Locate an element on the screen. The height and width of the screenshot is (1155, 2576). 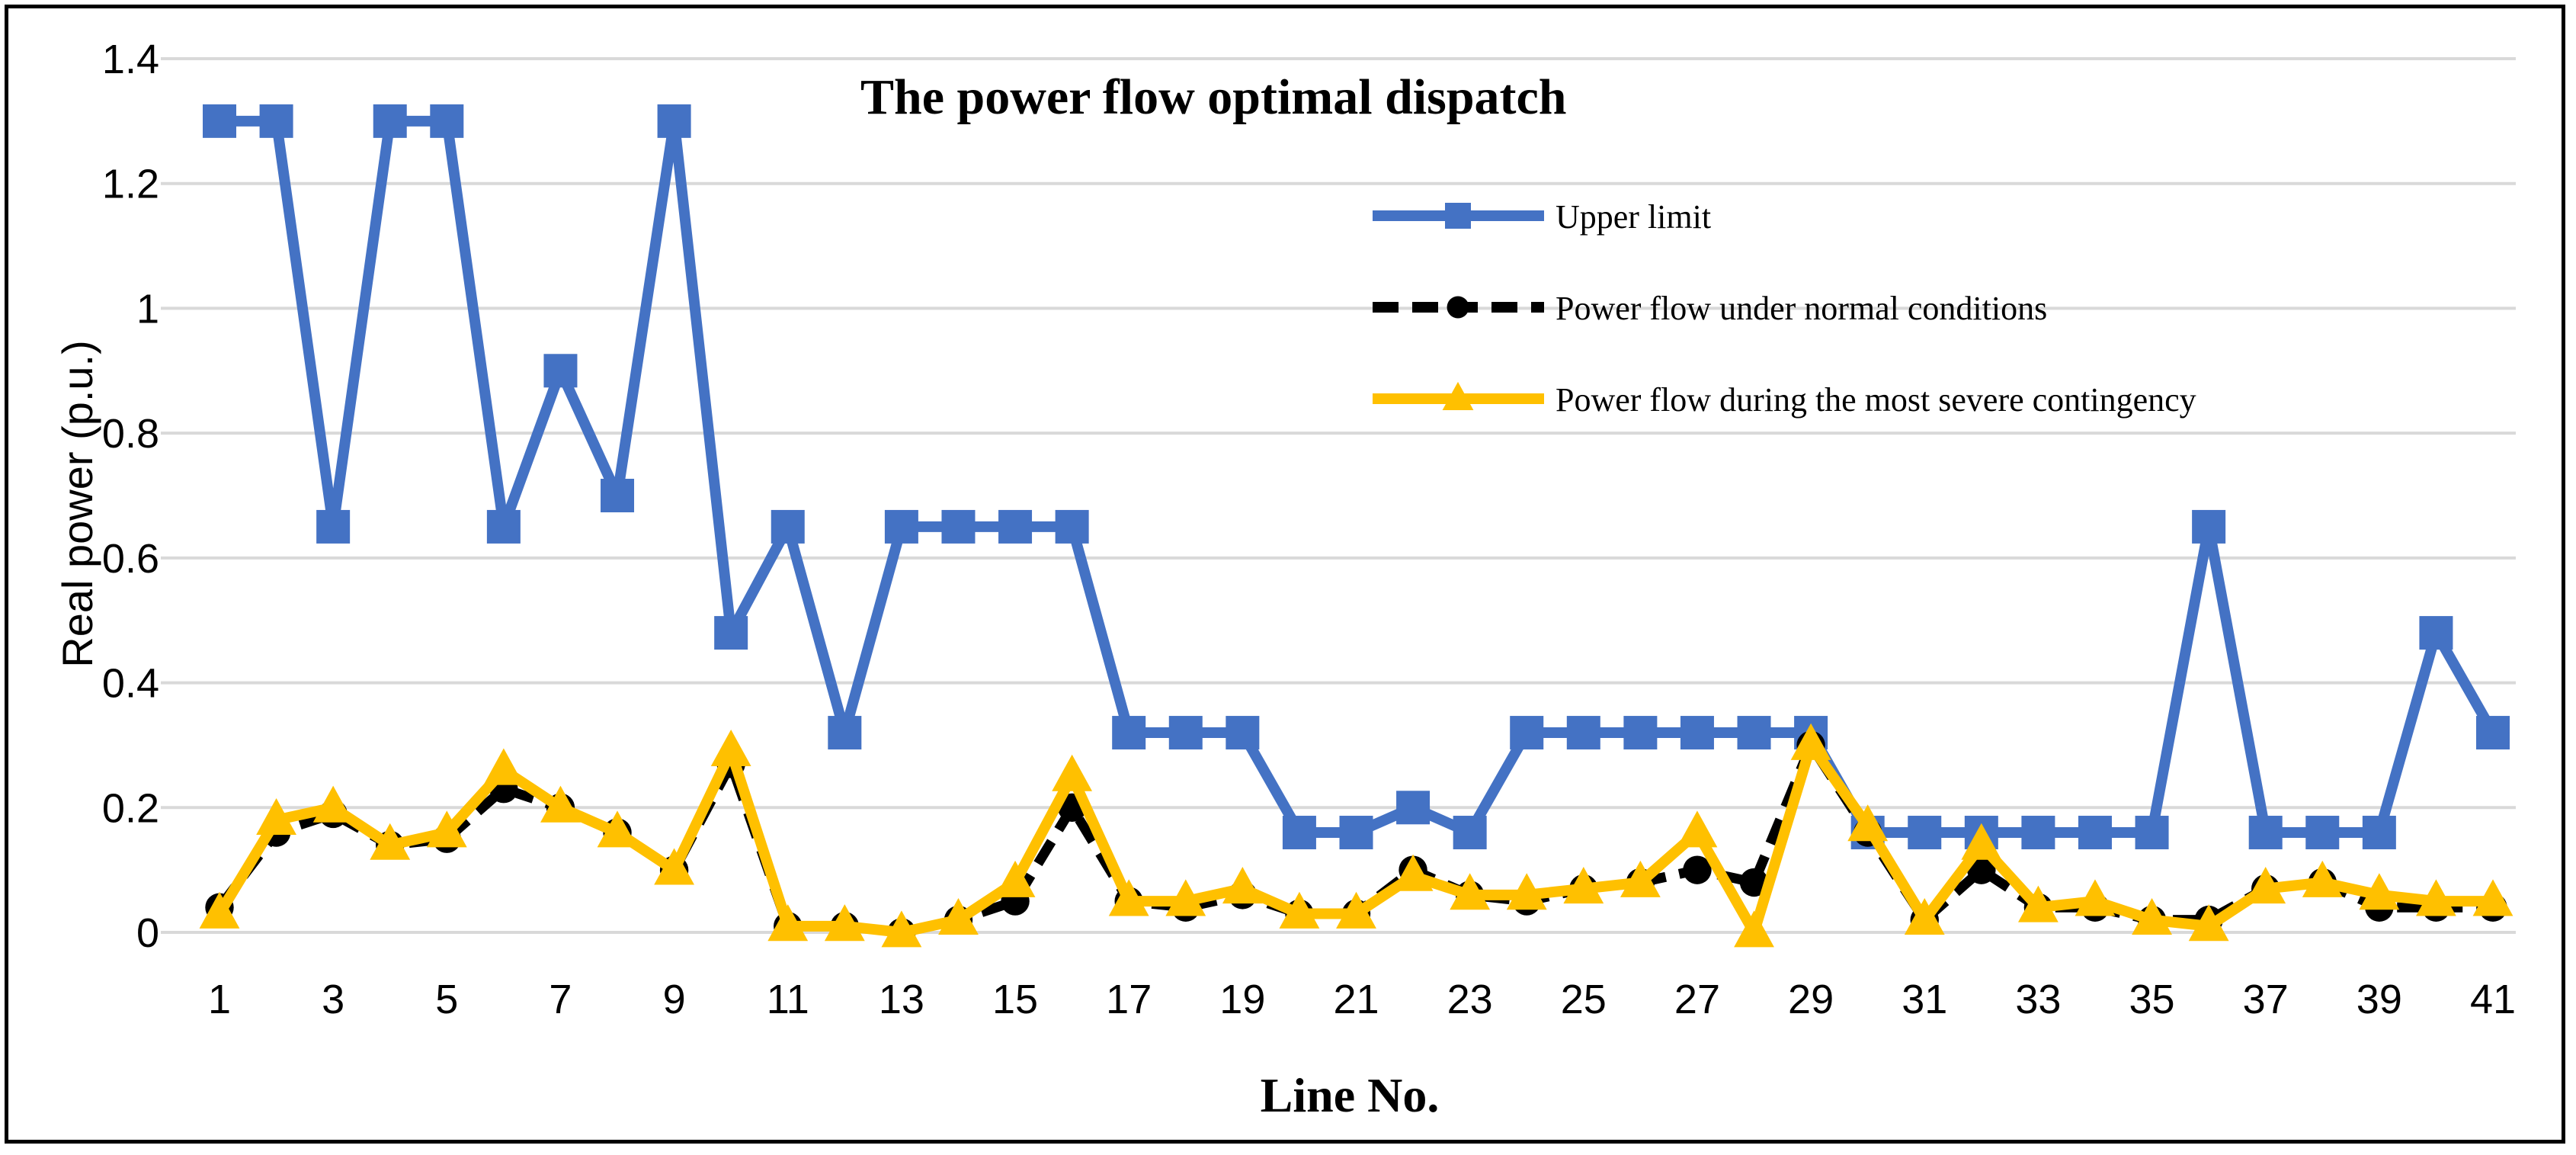
x-tick-label: 23 is located at coordinates (1470, 999).